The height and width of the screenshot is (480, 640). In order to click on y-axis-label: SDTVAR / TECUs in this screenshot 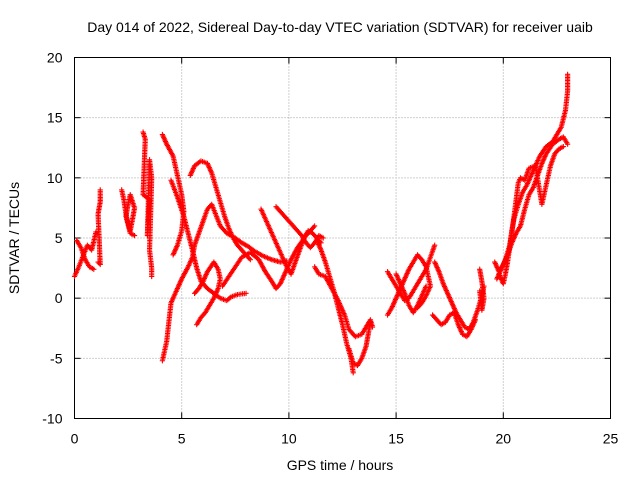, I will do `click(14, 238)`.